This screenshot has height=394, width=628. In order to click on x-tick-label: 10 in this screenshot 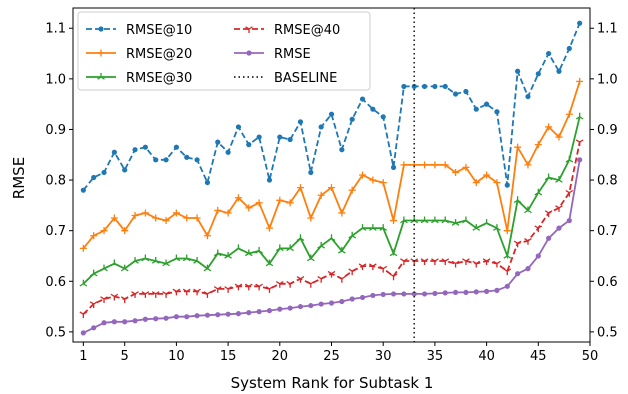, I will do `click(176, 356)`.